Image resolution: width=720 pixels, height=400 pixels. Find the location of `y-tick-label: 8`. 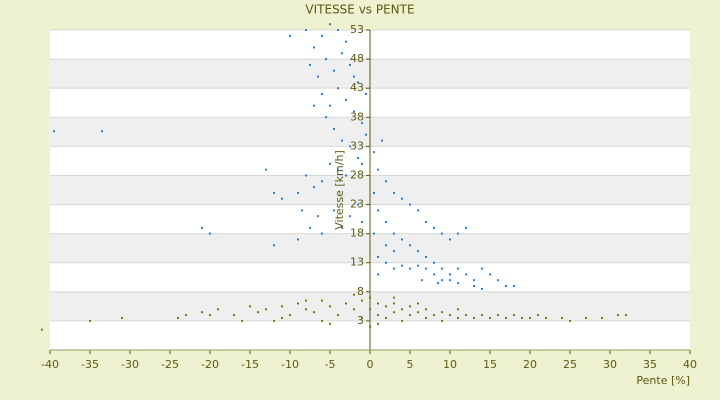

y-tick-label: 8 is located at coordinates (360, 291).